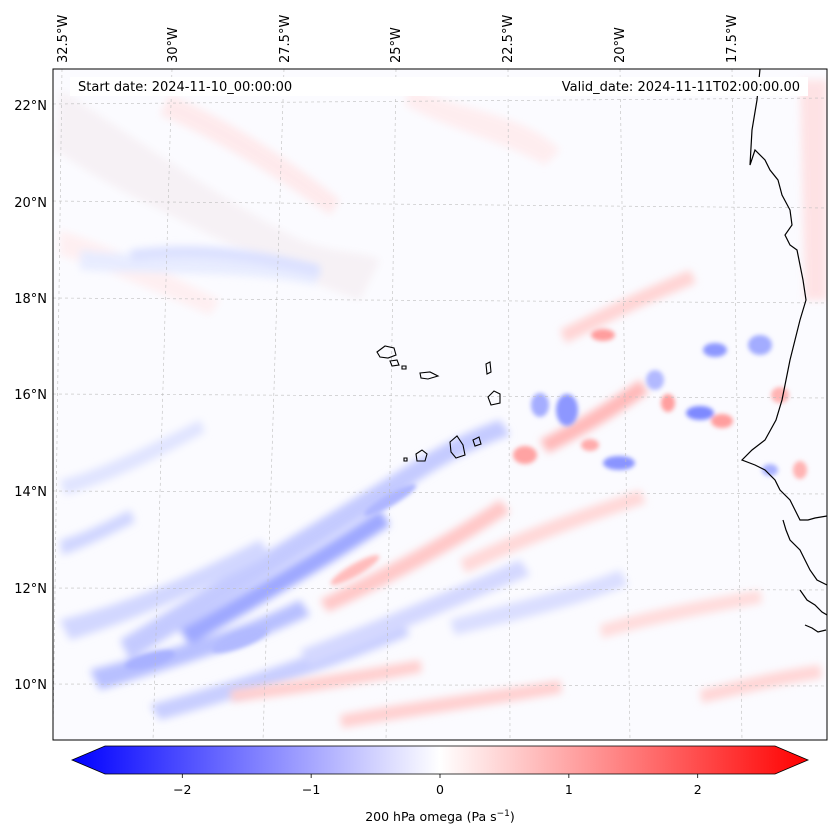 The height and width of the screenshot is (839, 837). What do you see at coordinates (30, 203) in the screenshot?
I see `lat-label: 20°N` at bounding box center [30, 203].